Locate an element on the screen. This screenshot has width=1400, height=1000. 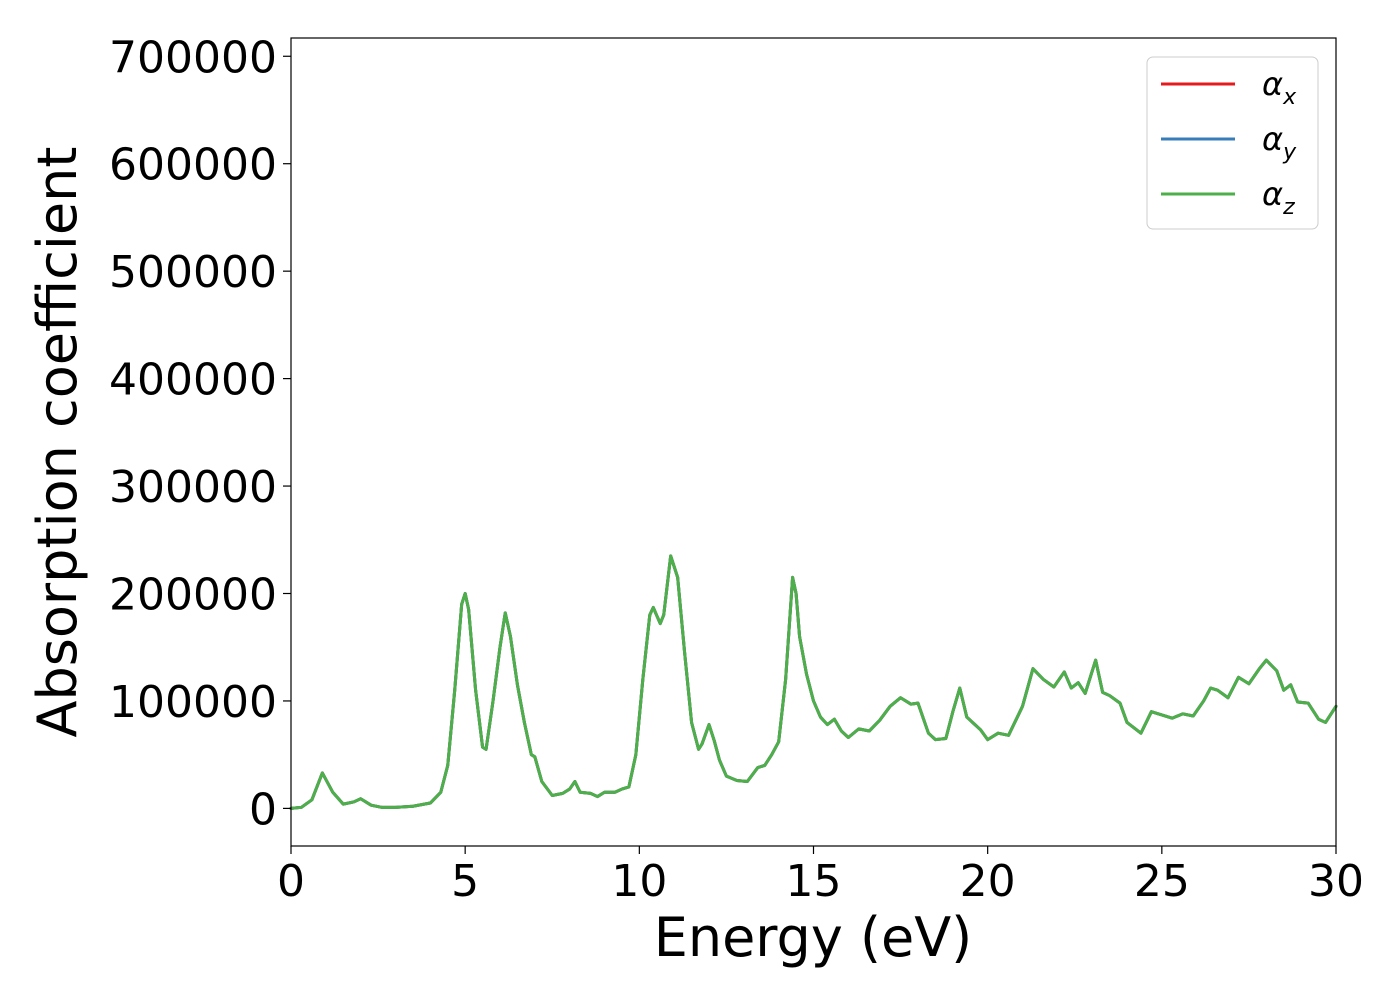
legend-label-x: αx is located at coordinates (1279, 87).